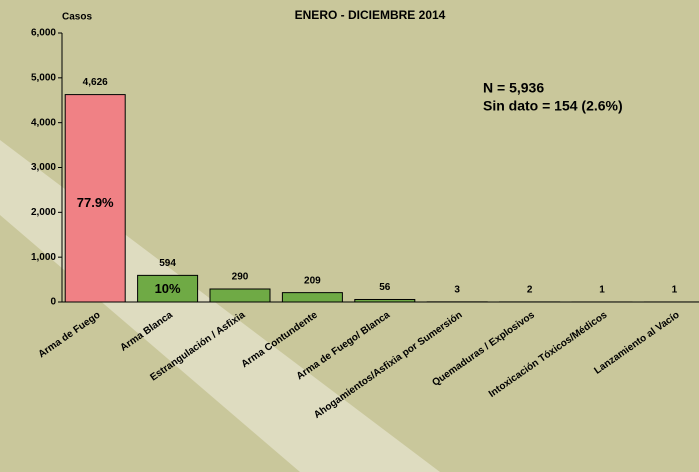 Image resolution: width=699 pixels, height=472 pixels. What do you see at coordinates (43, 77) in the screenshot?
I see `y-tick-label: 5,000` at bounding box center [43, 77].